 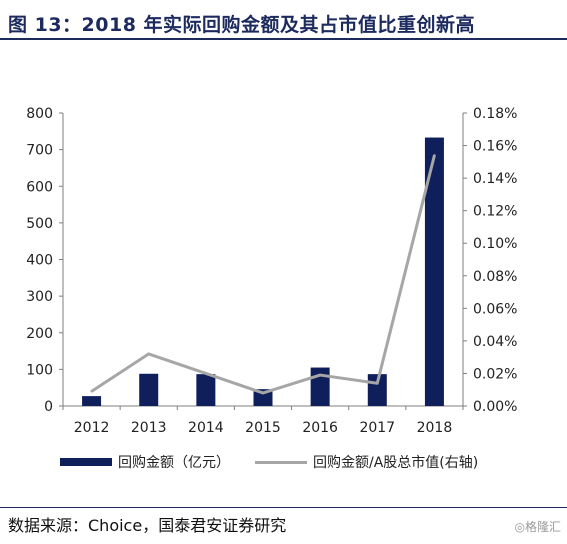 I want to click on right-tick-label: 0.10%, so click(x=495, y=244).